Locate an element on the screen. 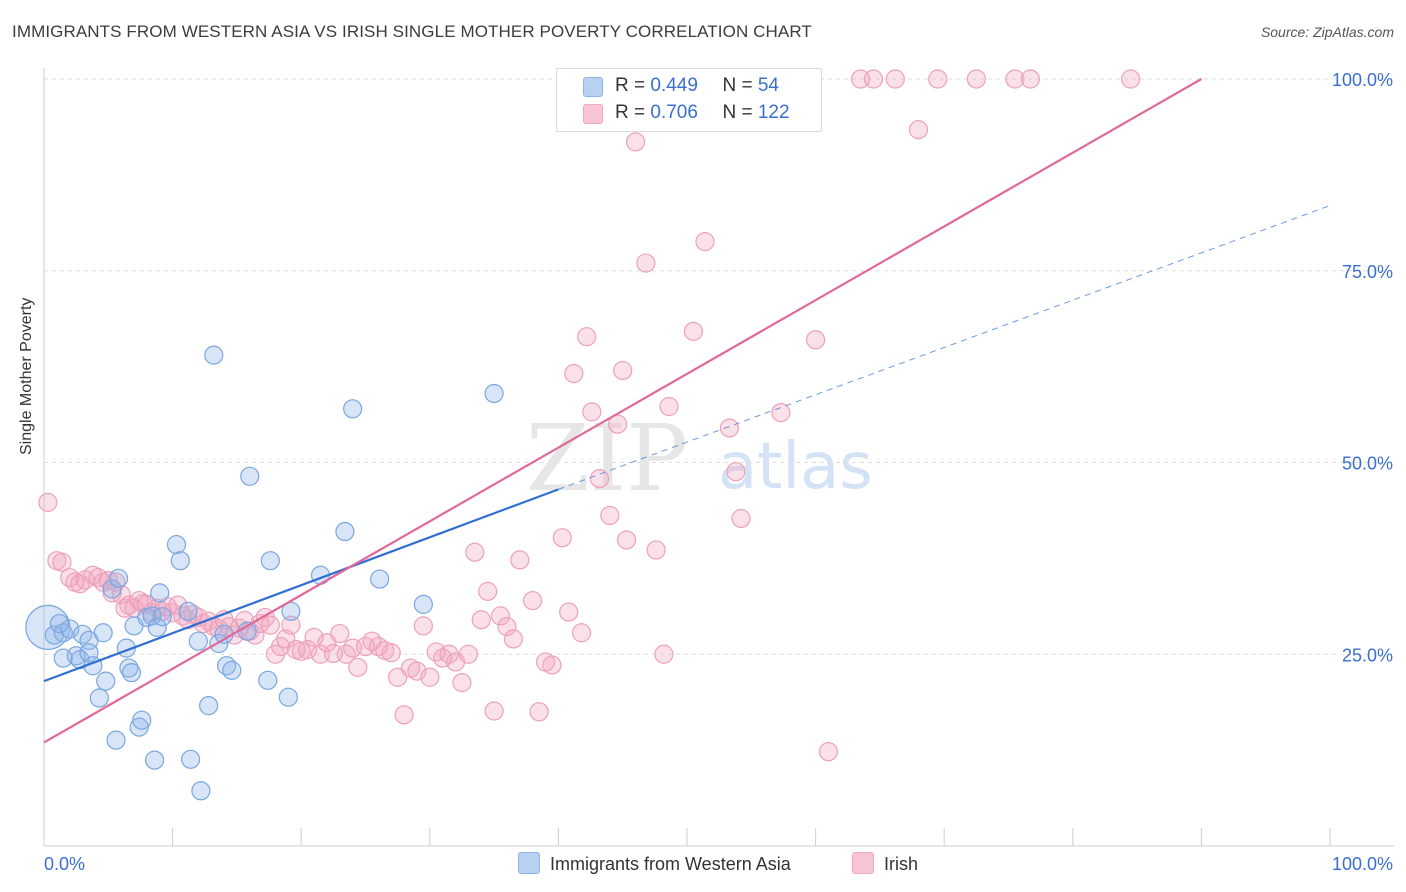 Image resolution: width=1406 pixels, height=892 pixels. bottom-legend-blue-label: Immigrants from Western Asia is located at coordinates (670, 864).